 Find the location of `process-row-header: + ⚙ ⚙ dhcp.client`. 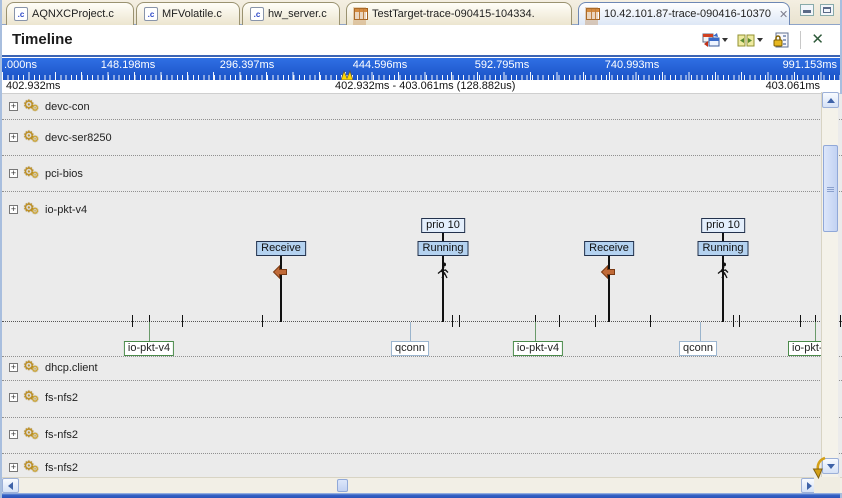

process-row-header: + ⚙ ⚙ dhcp.client is located at coordinates (422, 366).